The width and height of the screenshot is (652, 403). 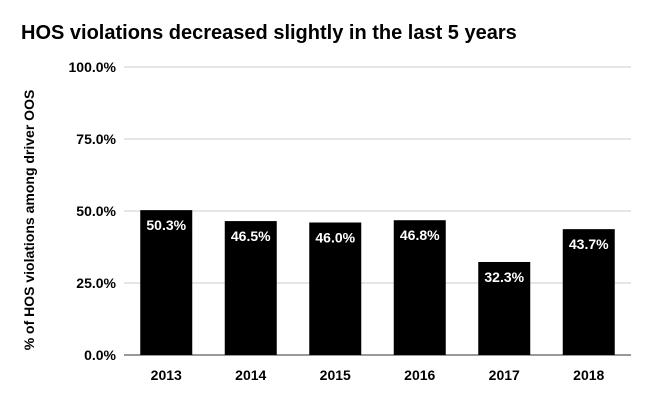 I want to click on data-label: 32.3%, so click(x=504, y=277).